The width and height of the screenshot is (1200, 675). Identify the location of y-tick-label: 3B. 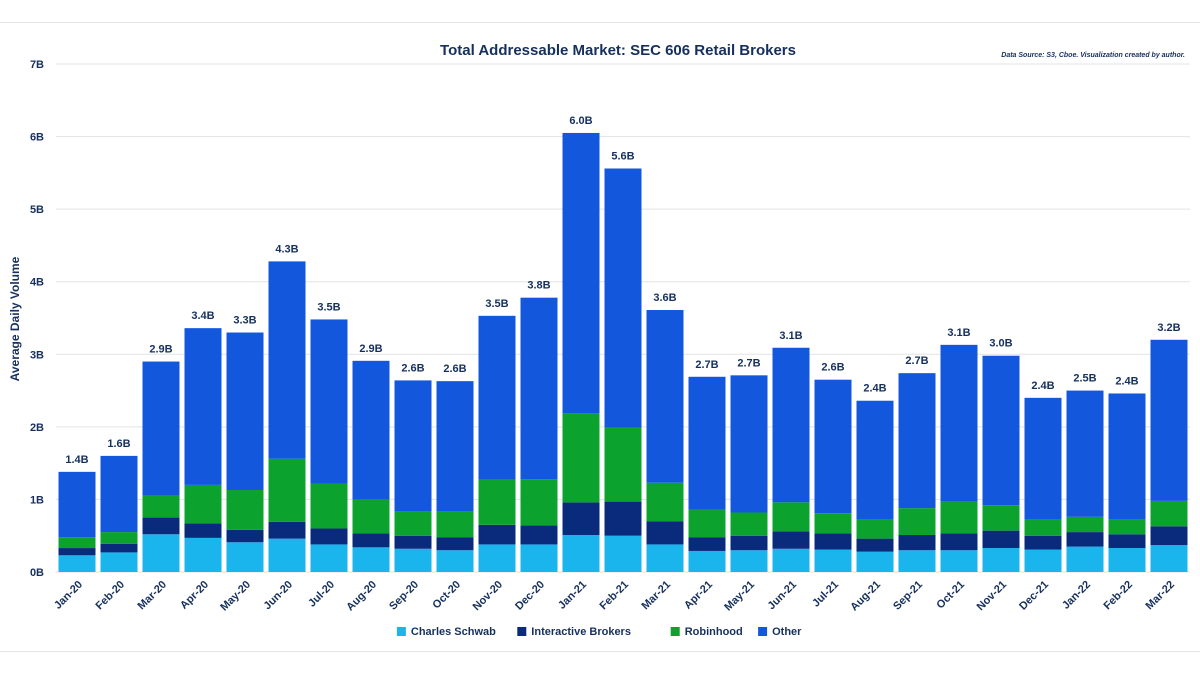
(37, 355).